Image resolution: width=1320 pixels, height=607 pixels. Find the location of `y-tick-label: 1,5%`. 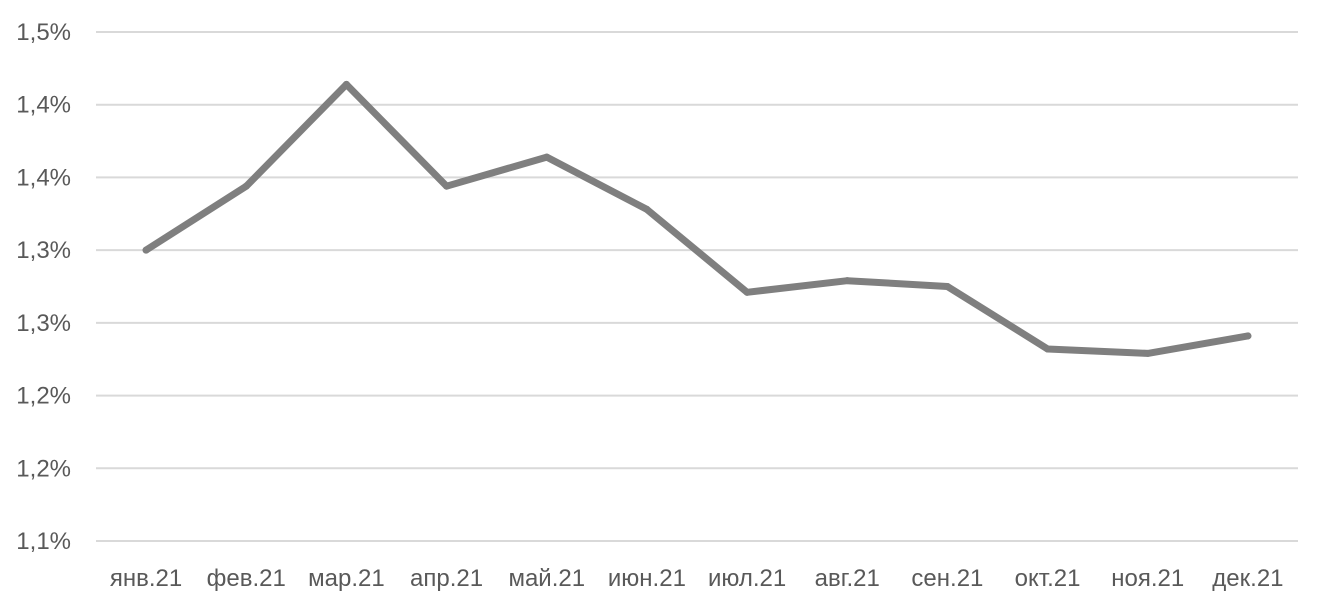

y-tick-label: 1,5% is located at coordinates (43, 32).